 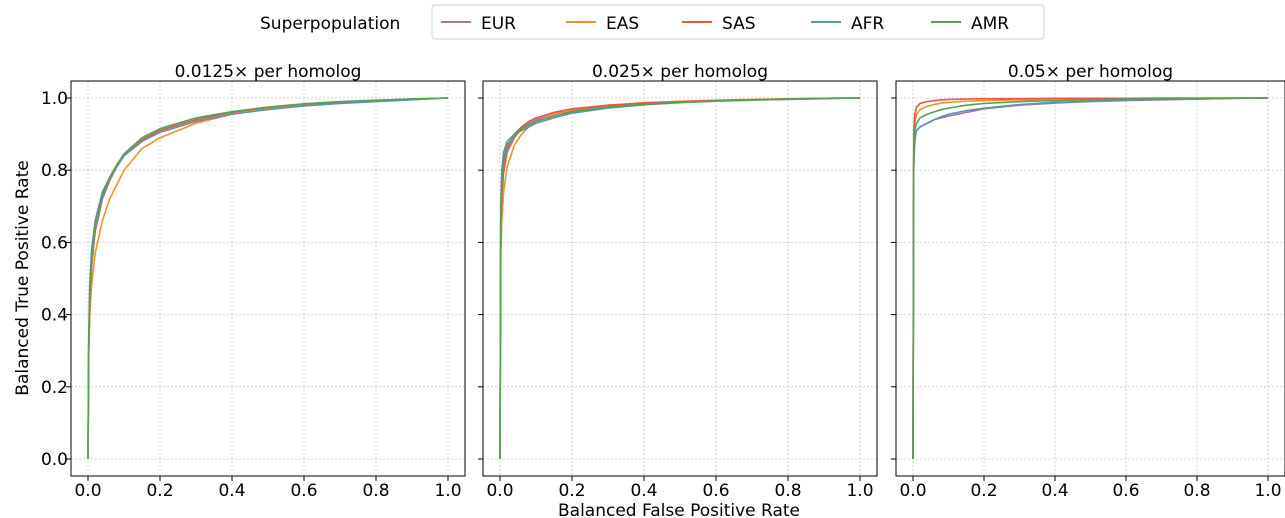 What do you see at coordinates (330, 24) in the screenshot?
I see `legend-title: Superpopulation` at bounding box center [330, 24].